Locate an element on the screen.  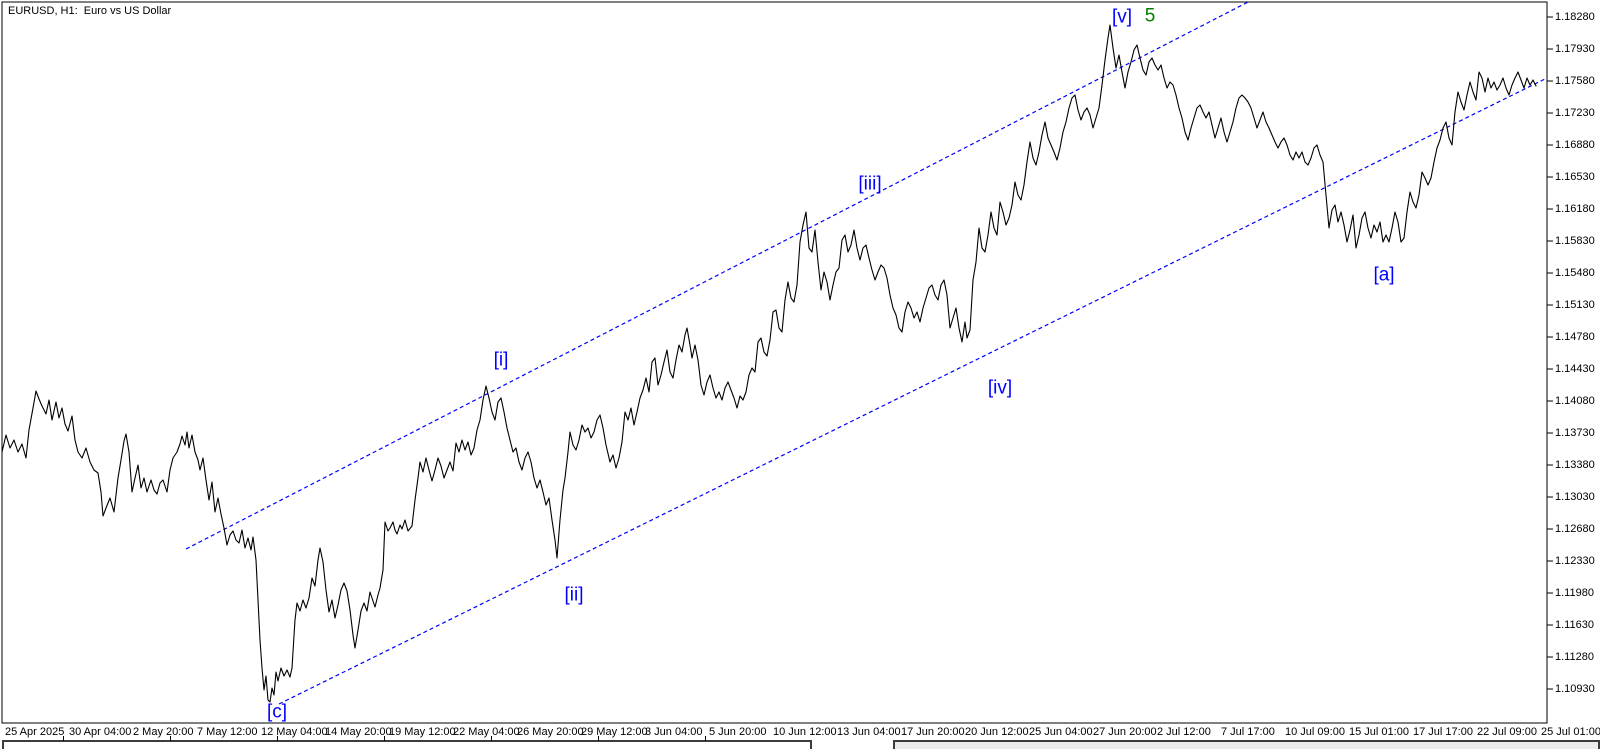
wave-label-5: 5 is located at coordinates (1150, 16).